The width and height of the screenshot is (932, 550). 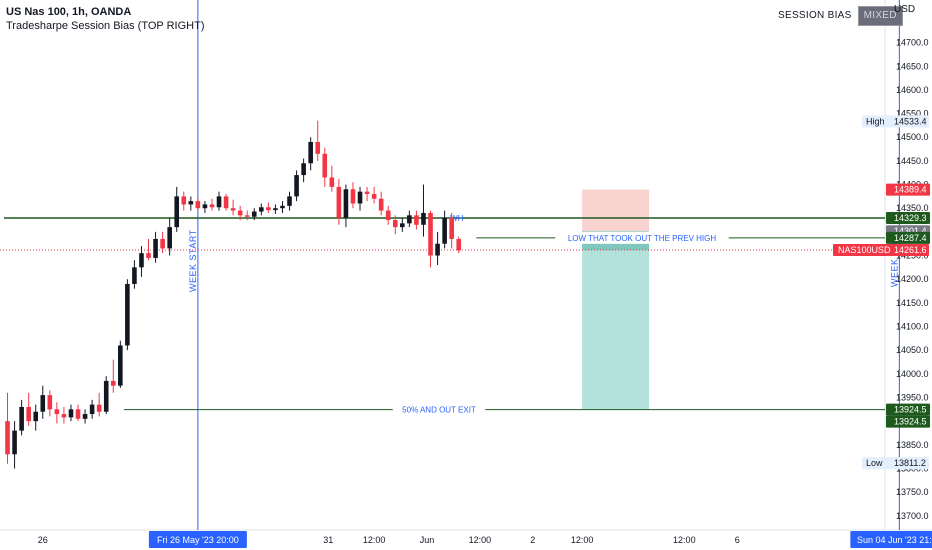 I want to click on session-bias-value: MIXED, so click(x=880, y=16).